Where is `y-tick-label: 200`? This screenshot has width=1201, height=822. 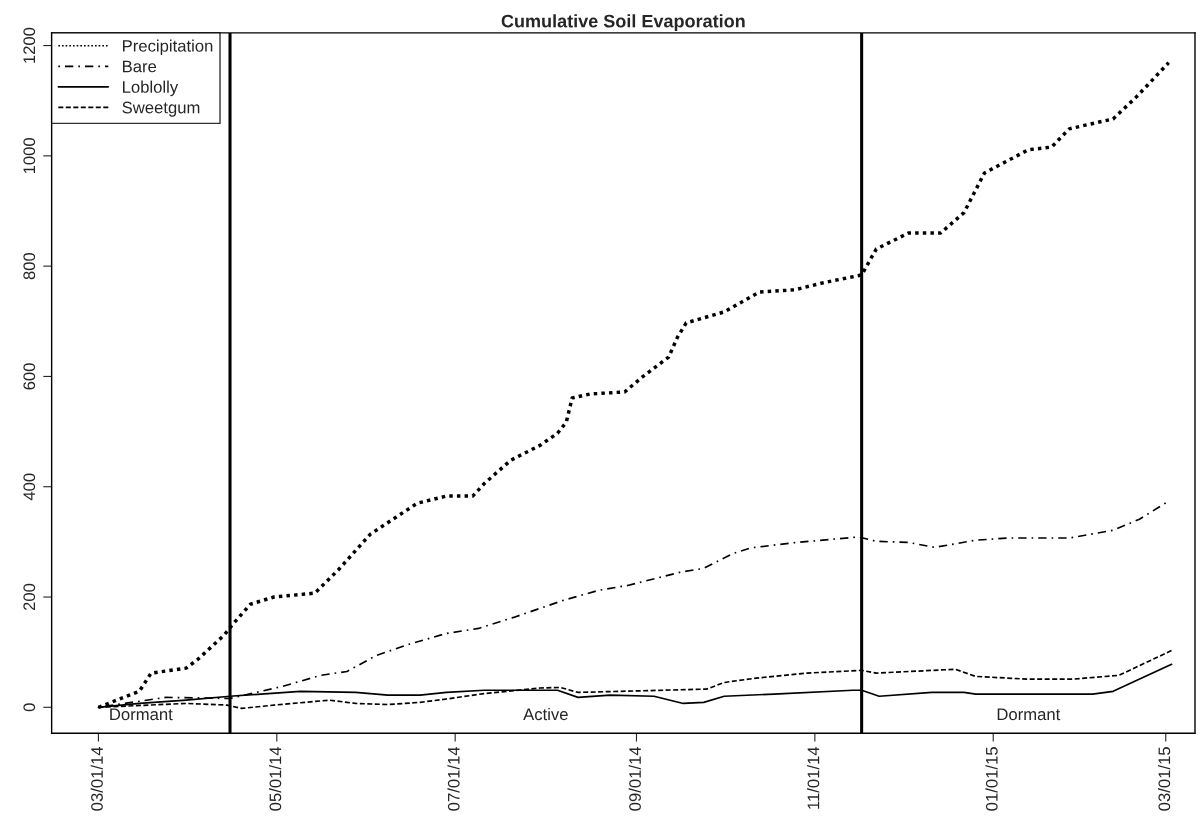
y-tick-label: 200 is located at coordinates (29, 597).